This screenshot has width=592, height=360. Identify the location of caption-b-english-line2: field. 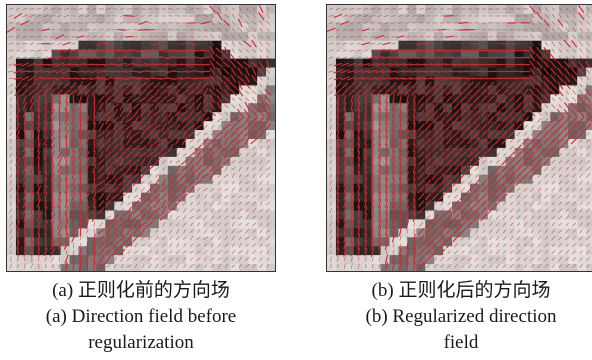
(461, 342).